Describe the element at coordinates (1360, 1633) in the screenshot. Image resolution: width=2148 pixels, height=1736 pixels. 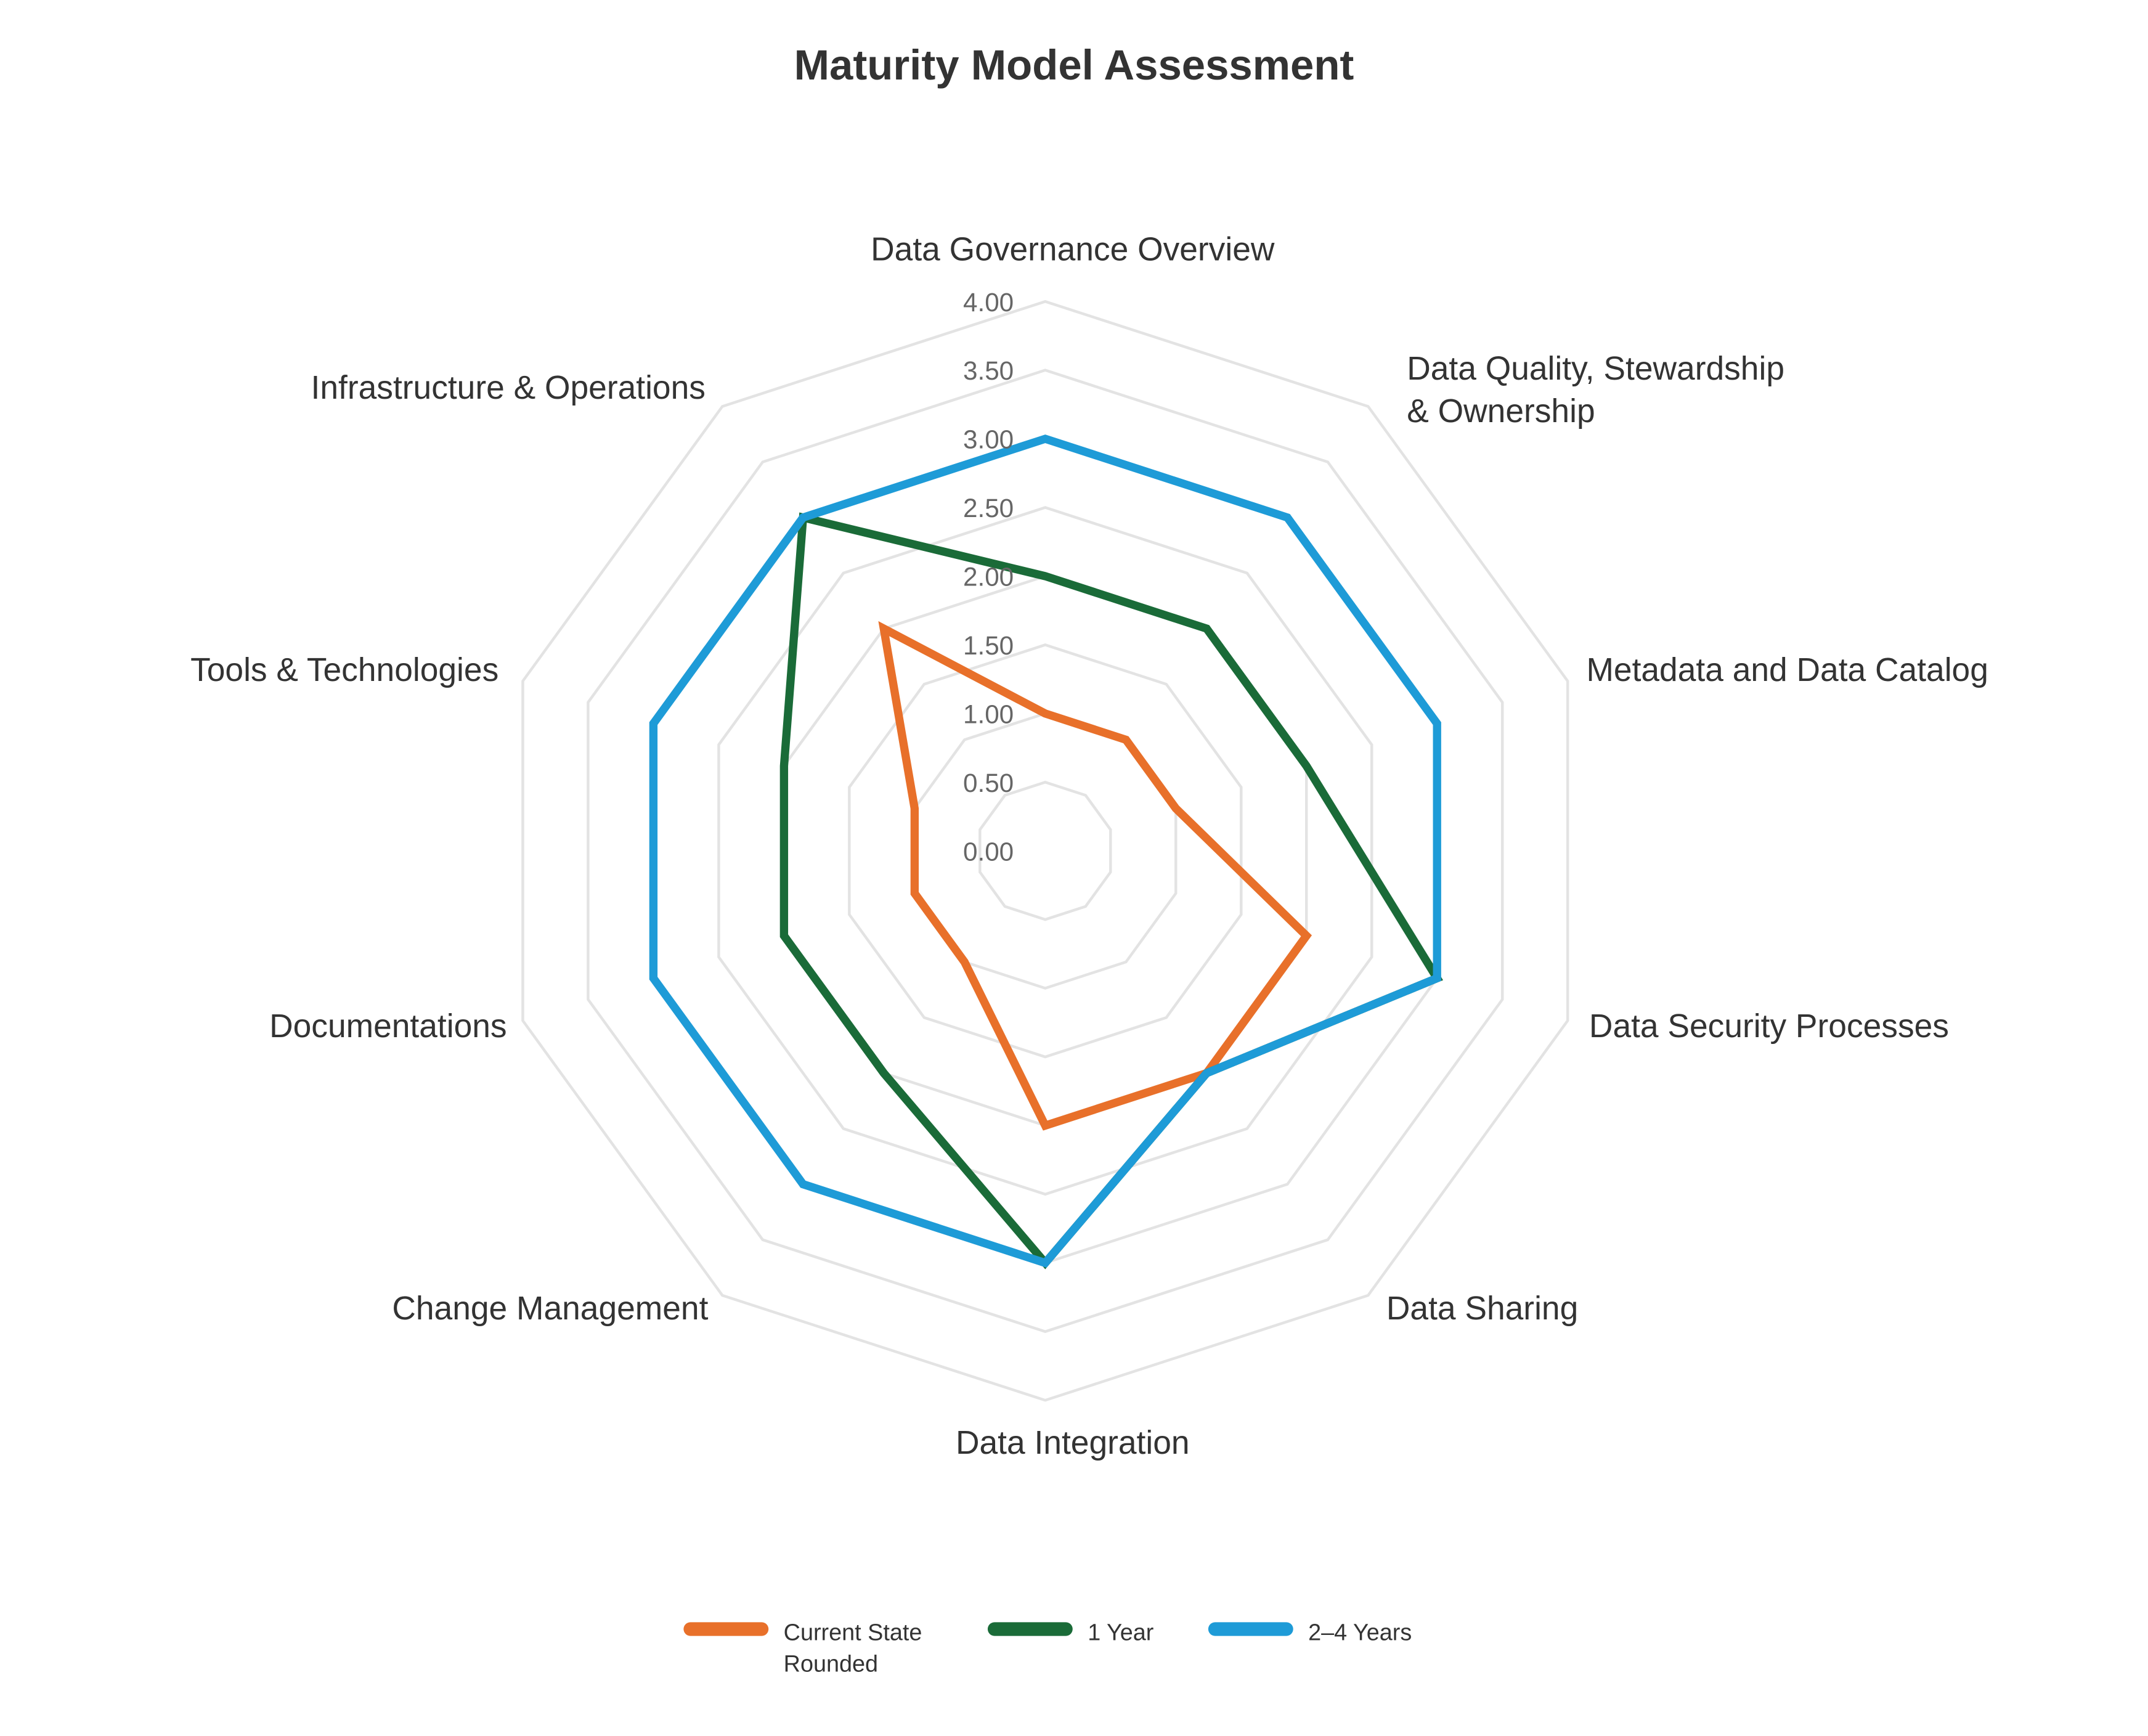
I see `legend-label: 2–4 Years` at that location.